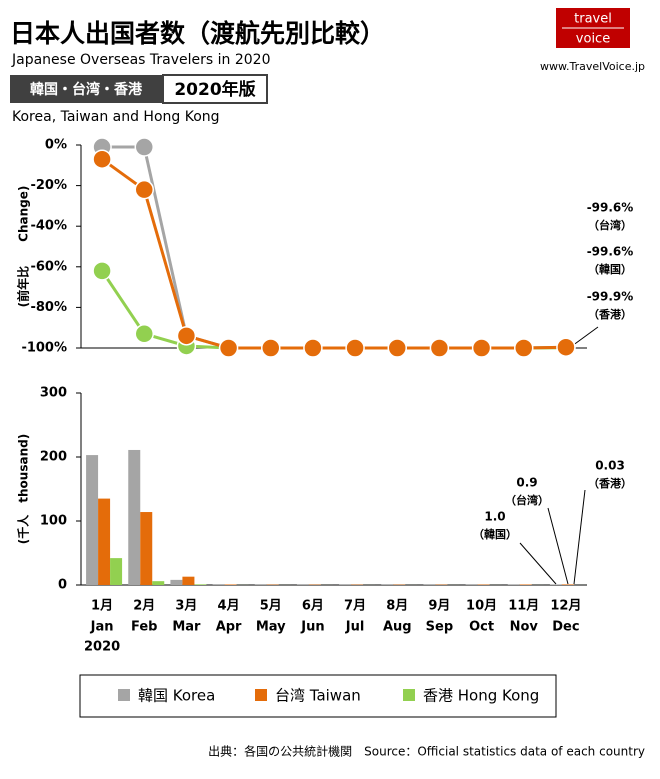 The height and width of the screenshot is (779, 660). I want to click on x-tick-label: 5月, so click(271, 606).